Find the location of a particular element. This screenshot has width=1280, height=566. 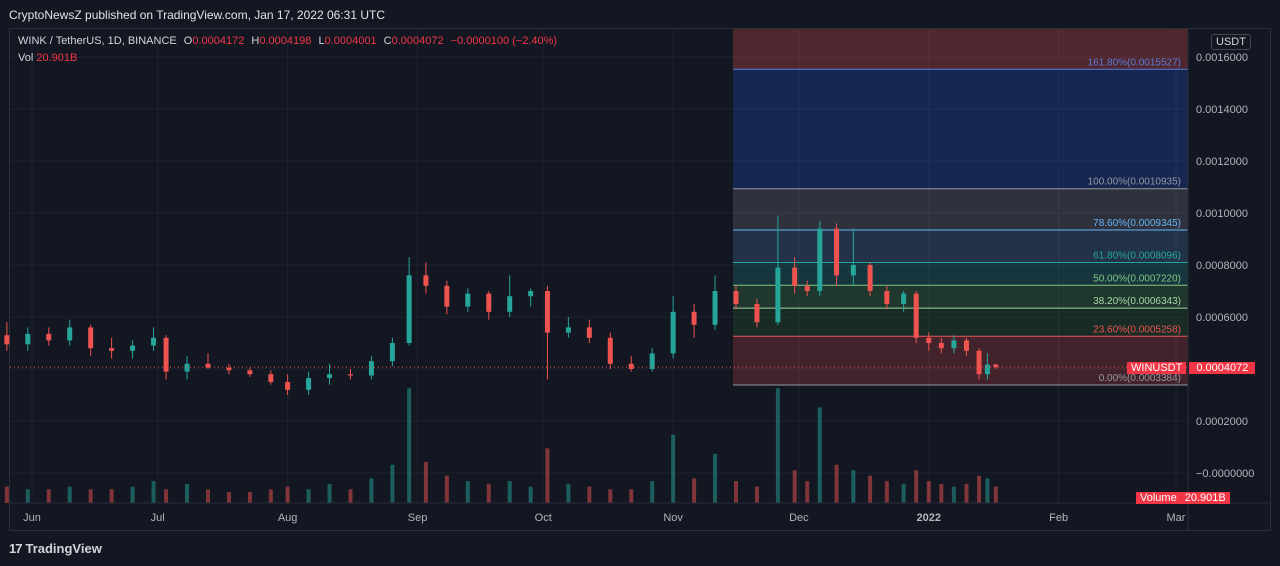

time-tick-label: Dec is located at coordinates (799, 518).